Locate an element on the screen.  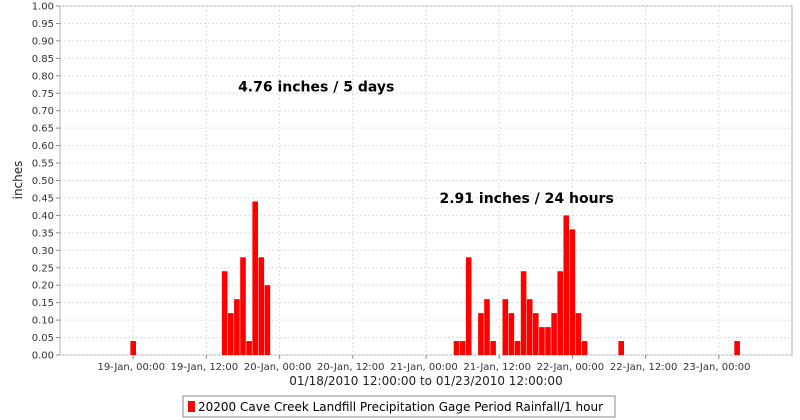
y-tick-label: 0.30 is located at coordinates (43, 251).